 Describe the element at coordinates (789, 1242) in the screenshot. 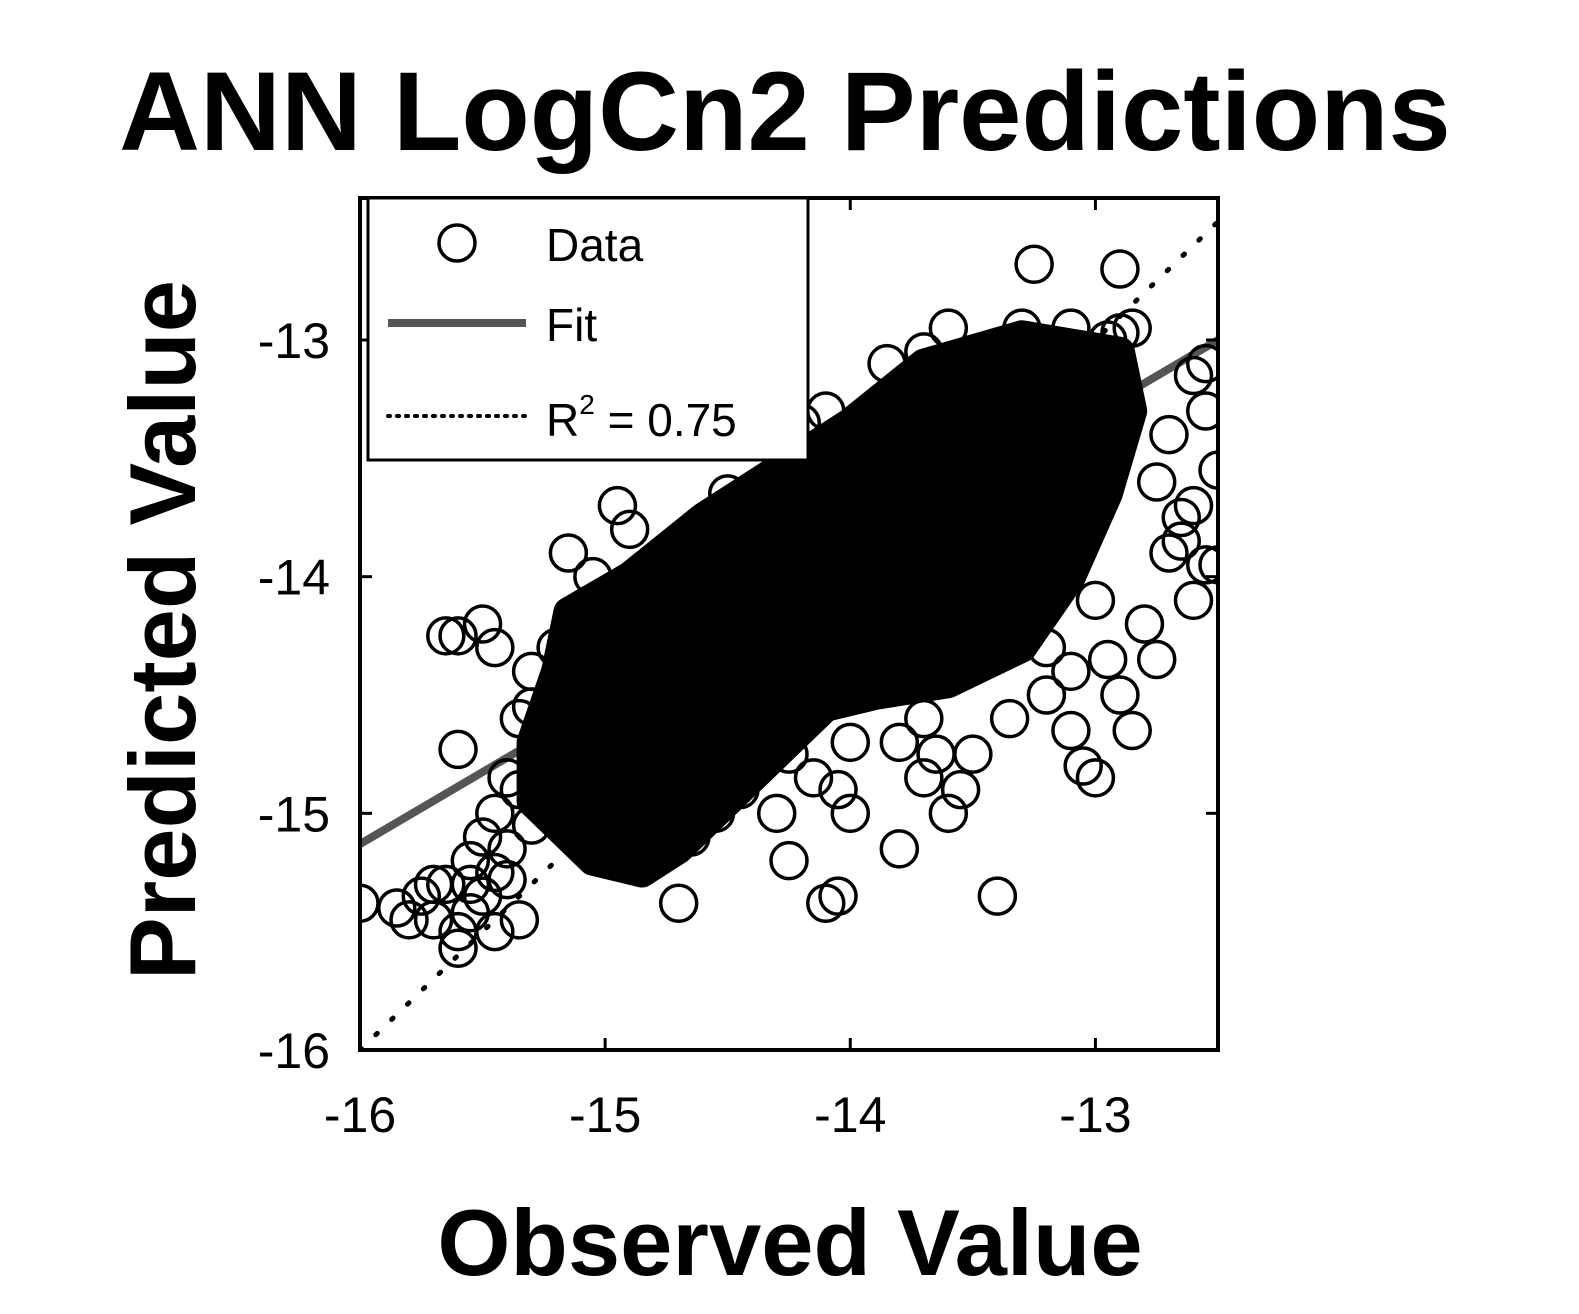

I see `x-axis-label: Observed Value` at that location.